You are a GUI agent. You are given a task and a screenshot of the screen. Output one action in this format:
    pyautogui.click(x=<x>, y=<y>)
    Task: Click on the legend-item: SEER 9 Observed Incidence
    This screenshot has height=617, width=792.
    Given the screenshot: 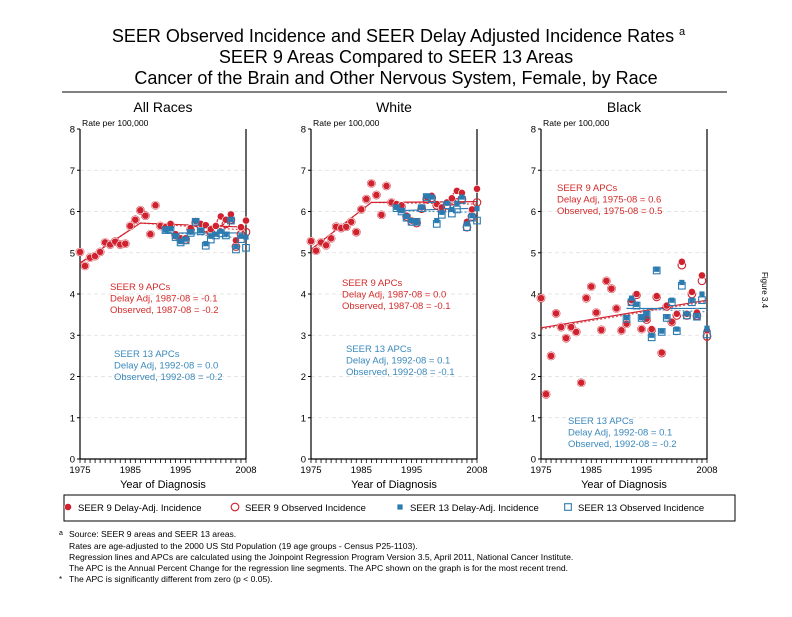 What is the action you would take?
    pyautogui.click(x=298, y=508)
    